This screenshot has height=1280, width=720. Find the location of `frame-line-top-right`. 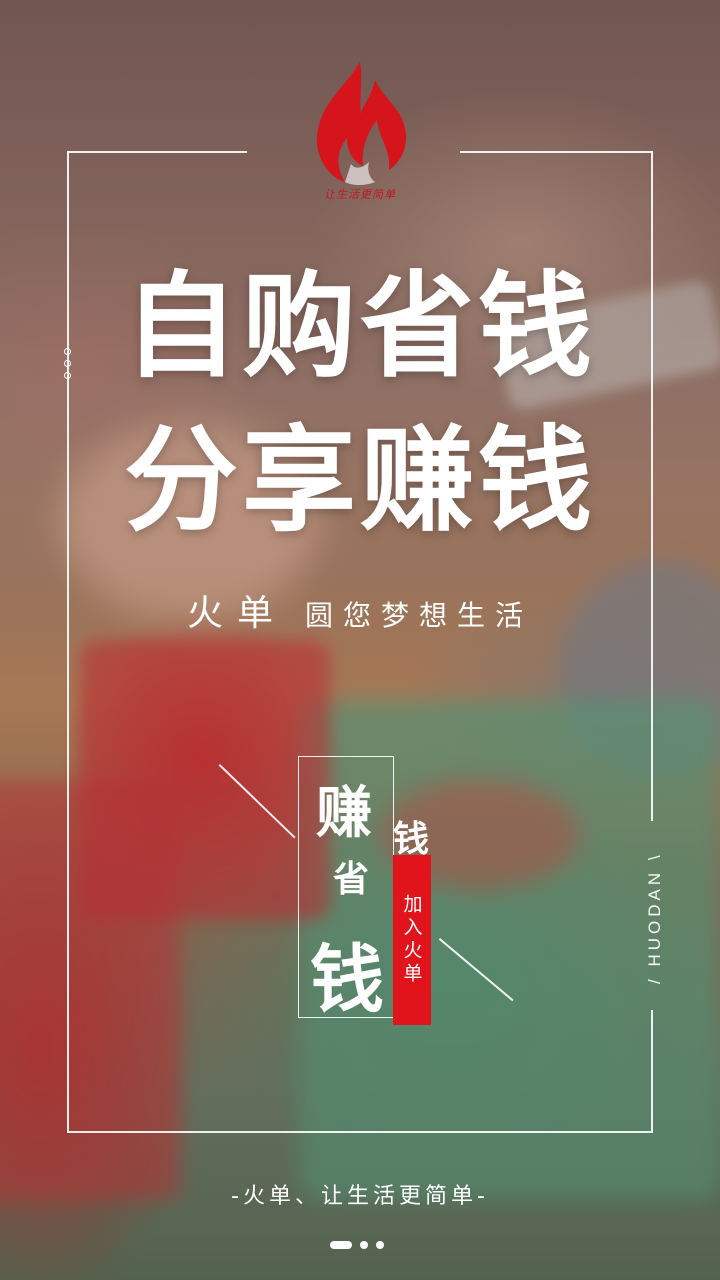

frame-line-top-right is located at coordinates (556, 152).